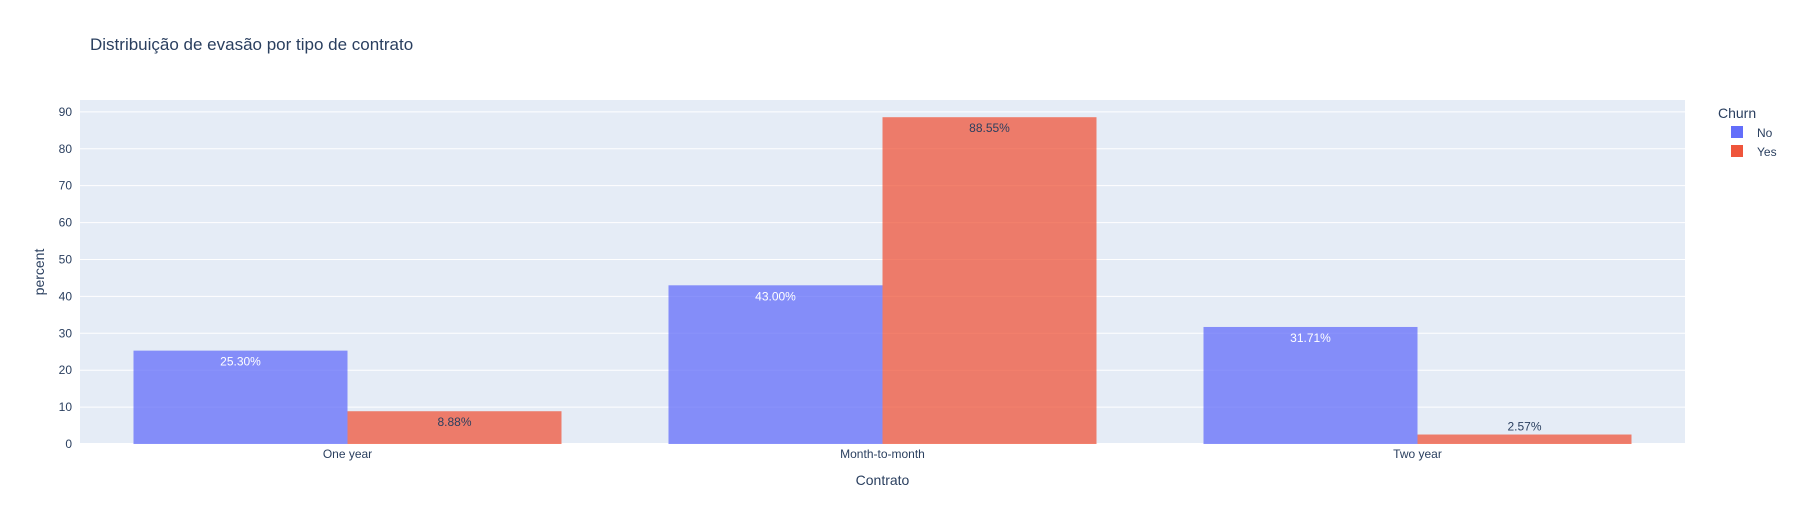 The height and width of the screenshot is (525, 1796). I want to click on bar-label: 88.55%, so click(989, 128).